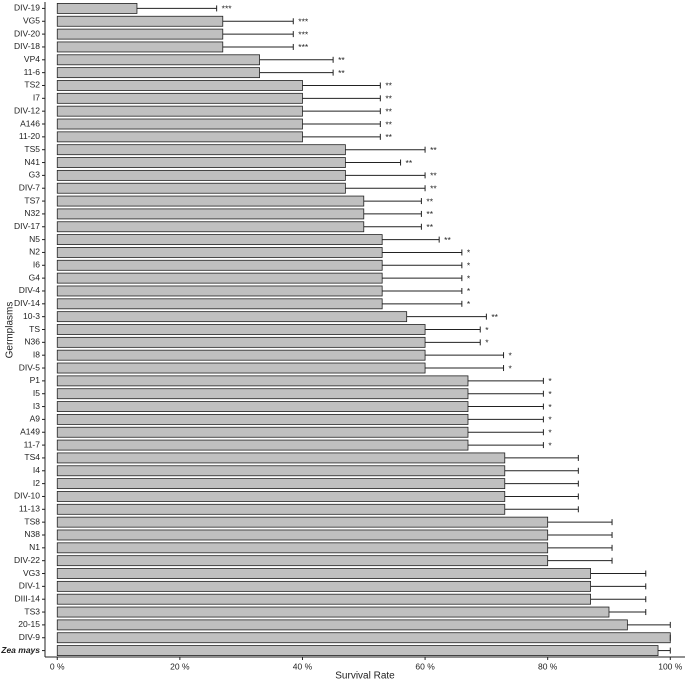 This screenshot has height=682, width=685. Describe the element at coordinates (30, 290) in the screenshot. I see `y-tick-label: DIV-4` at that location.